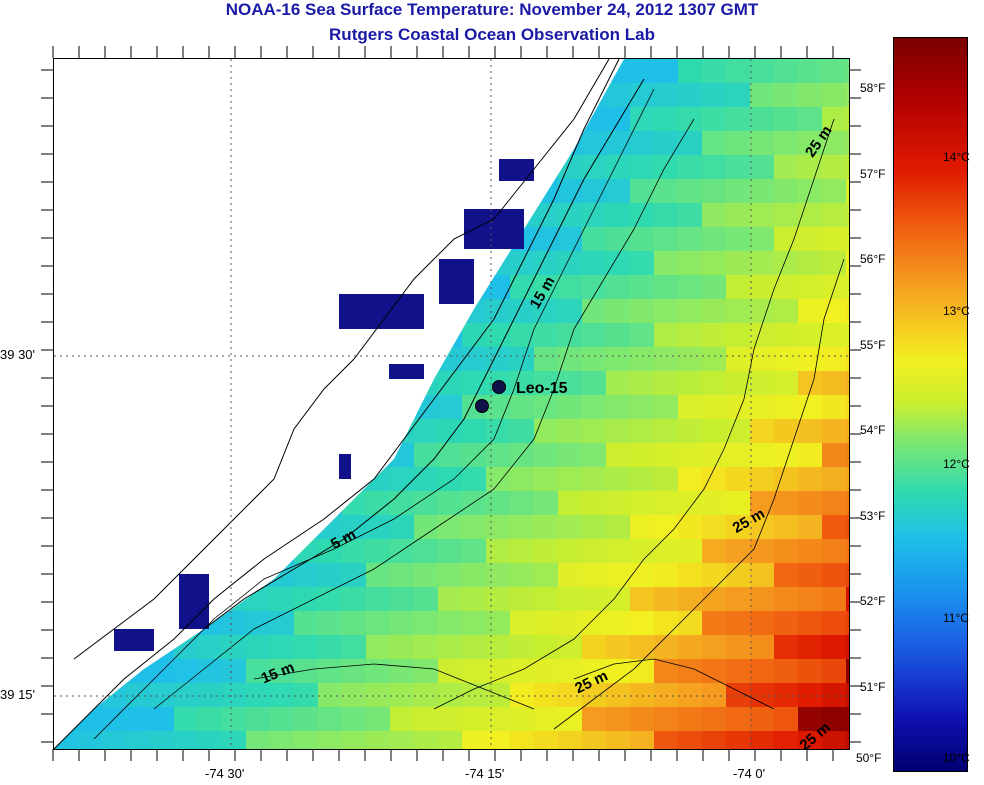 The height and width of the screenshot is (785, 984). I want to click on colorbar-tick-f: 54°F, so click(873, 430).